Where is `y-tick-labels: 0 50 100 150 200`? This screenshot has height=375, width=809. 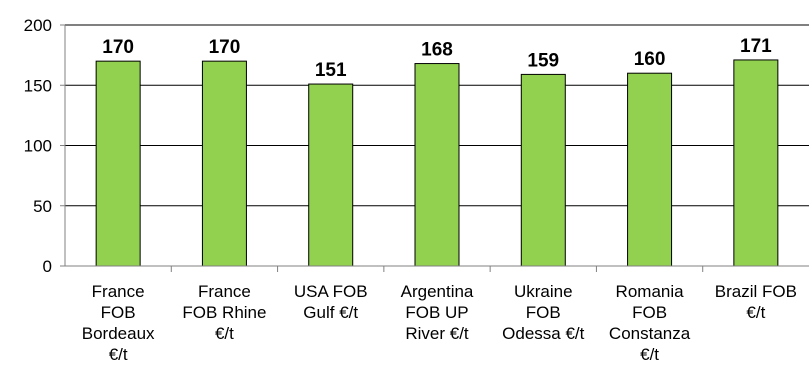
y-tick-labels: 0 50 100 150 200 is located at coordinates (44, 146).